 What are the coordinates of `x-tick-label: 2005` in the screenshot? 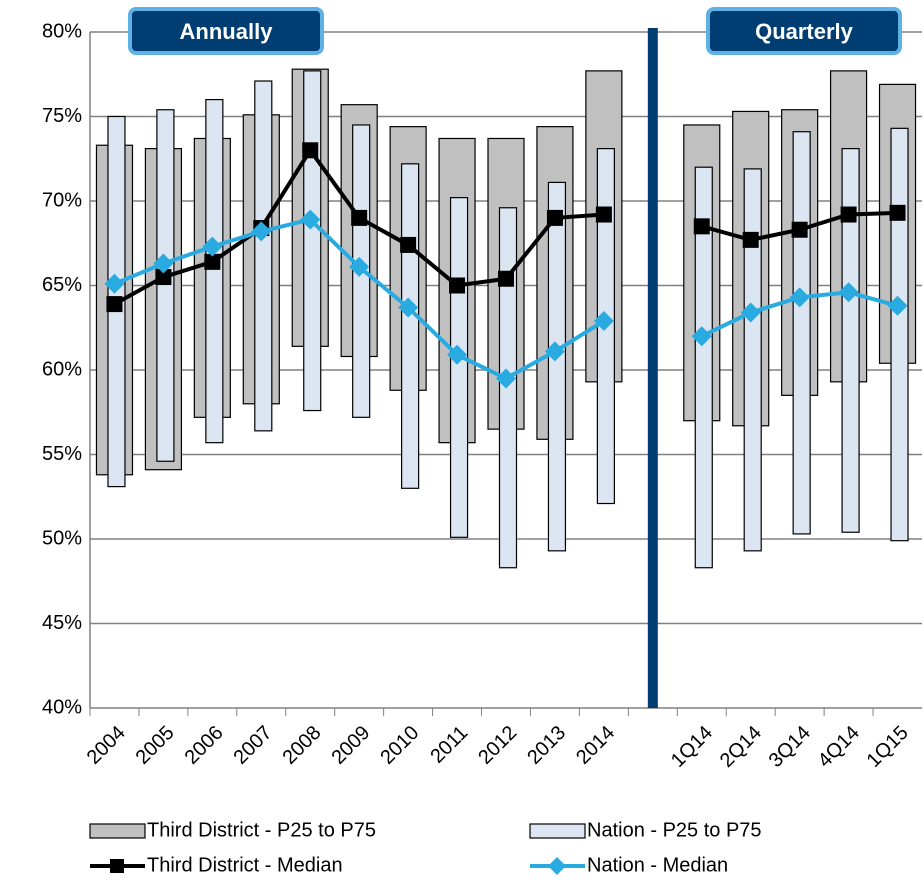 It's located at (155, 745).